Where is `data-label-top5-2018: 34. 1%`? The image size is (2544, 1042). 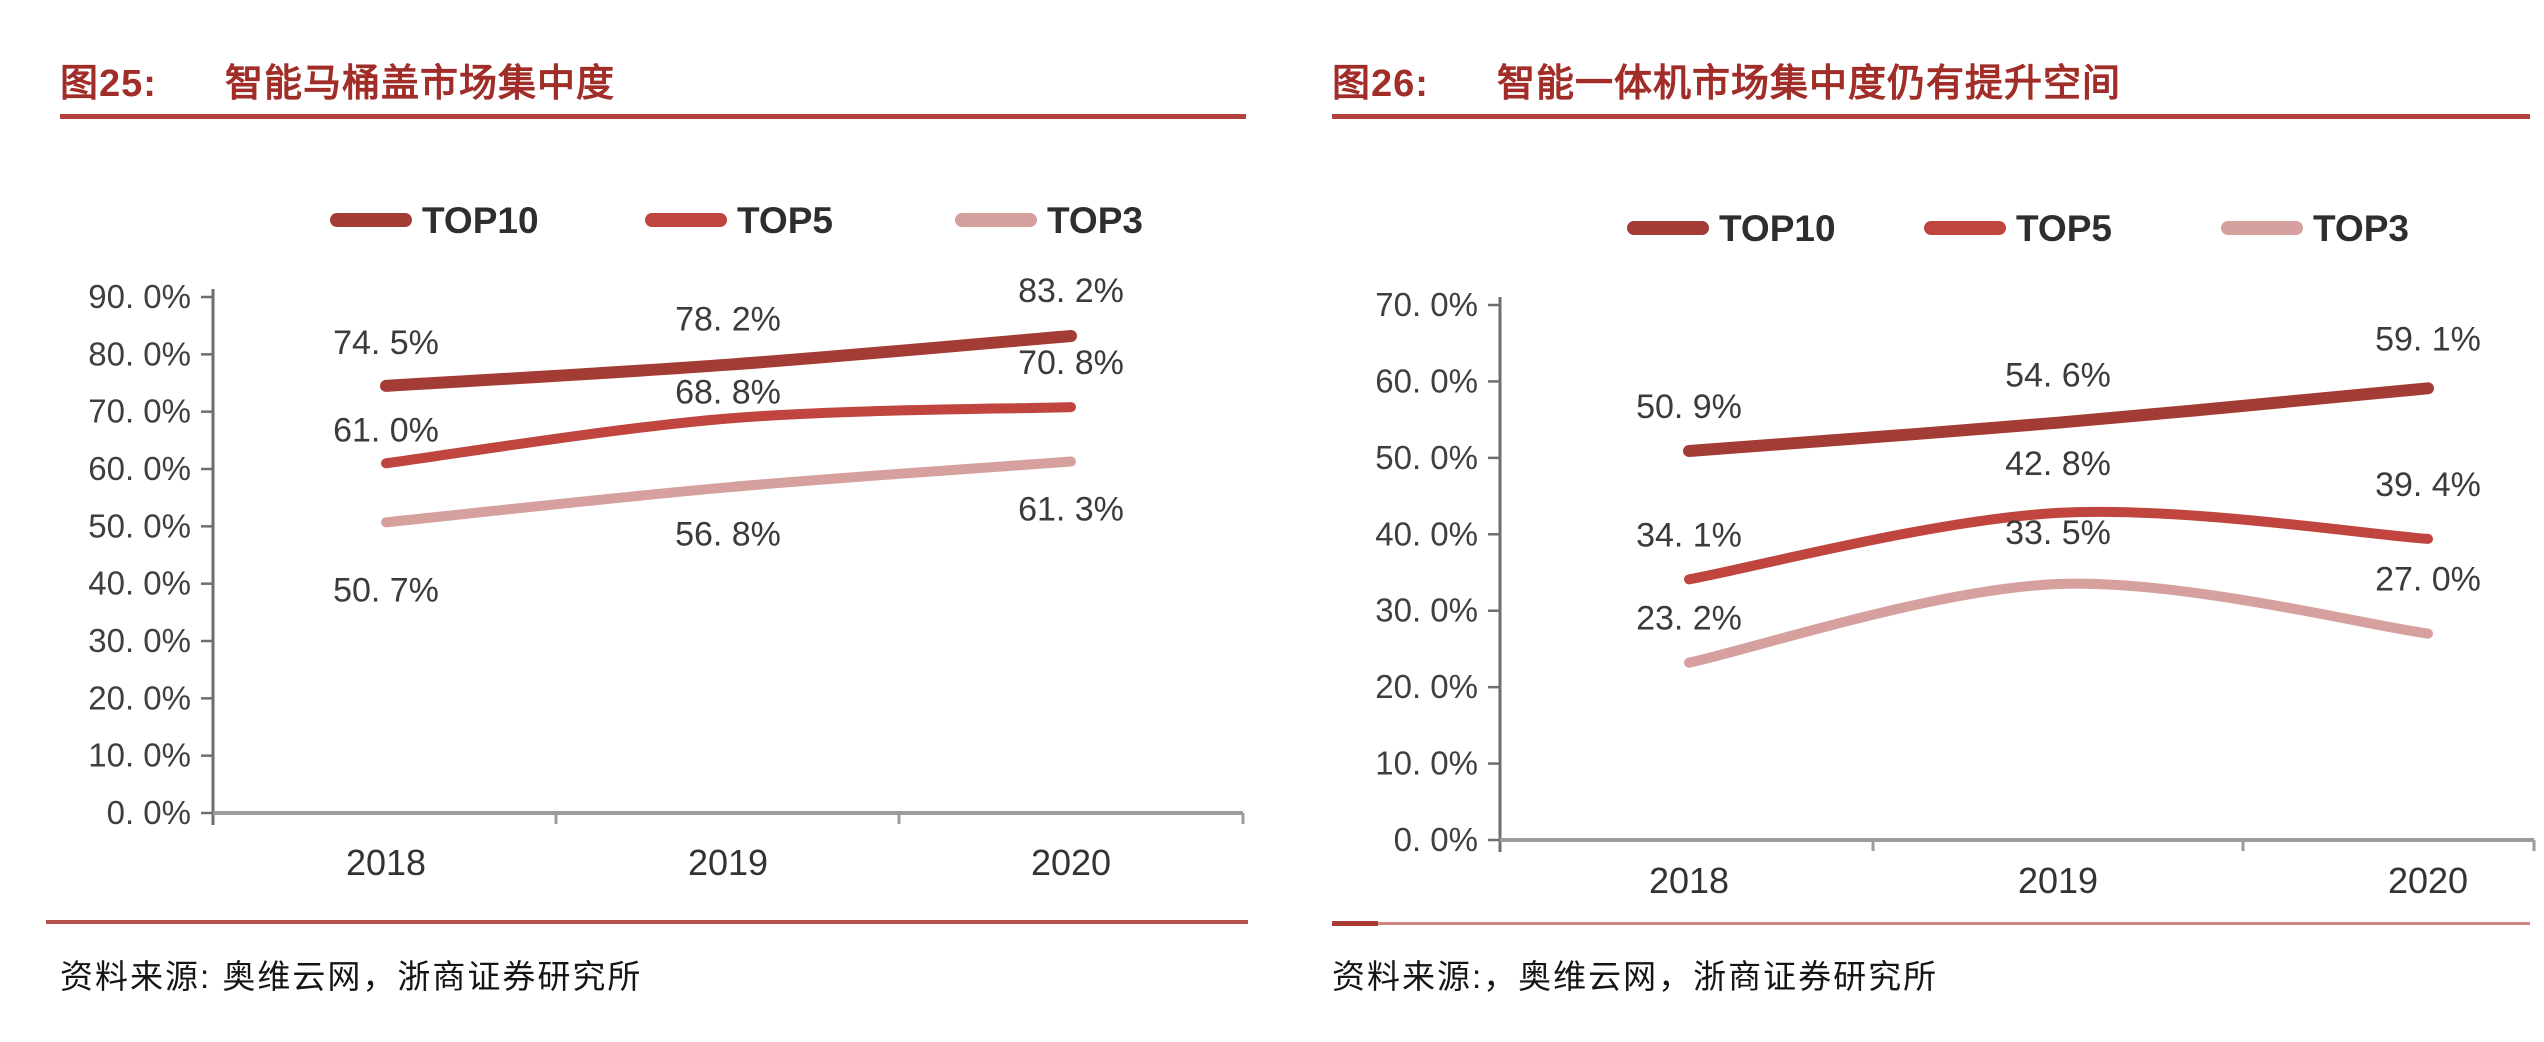 data-label-top5-2018: 34. 1% is located at coordinates (1689, 535).